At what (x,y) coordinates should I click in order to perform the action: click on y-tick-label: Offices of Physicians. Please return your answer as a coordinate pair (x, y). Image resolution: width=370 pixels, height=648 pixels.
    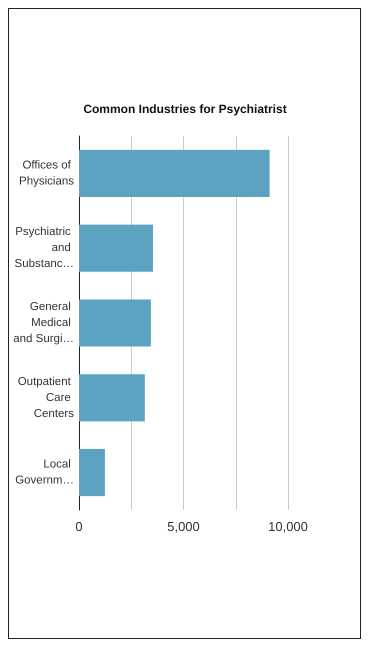
    Looking at the image, I should click on (46, 173).